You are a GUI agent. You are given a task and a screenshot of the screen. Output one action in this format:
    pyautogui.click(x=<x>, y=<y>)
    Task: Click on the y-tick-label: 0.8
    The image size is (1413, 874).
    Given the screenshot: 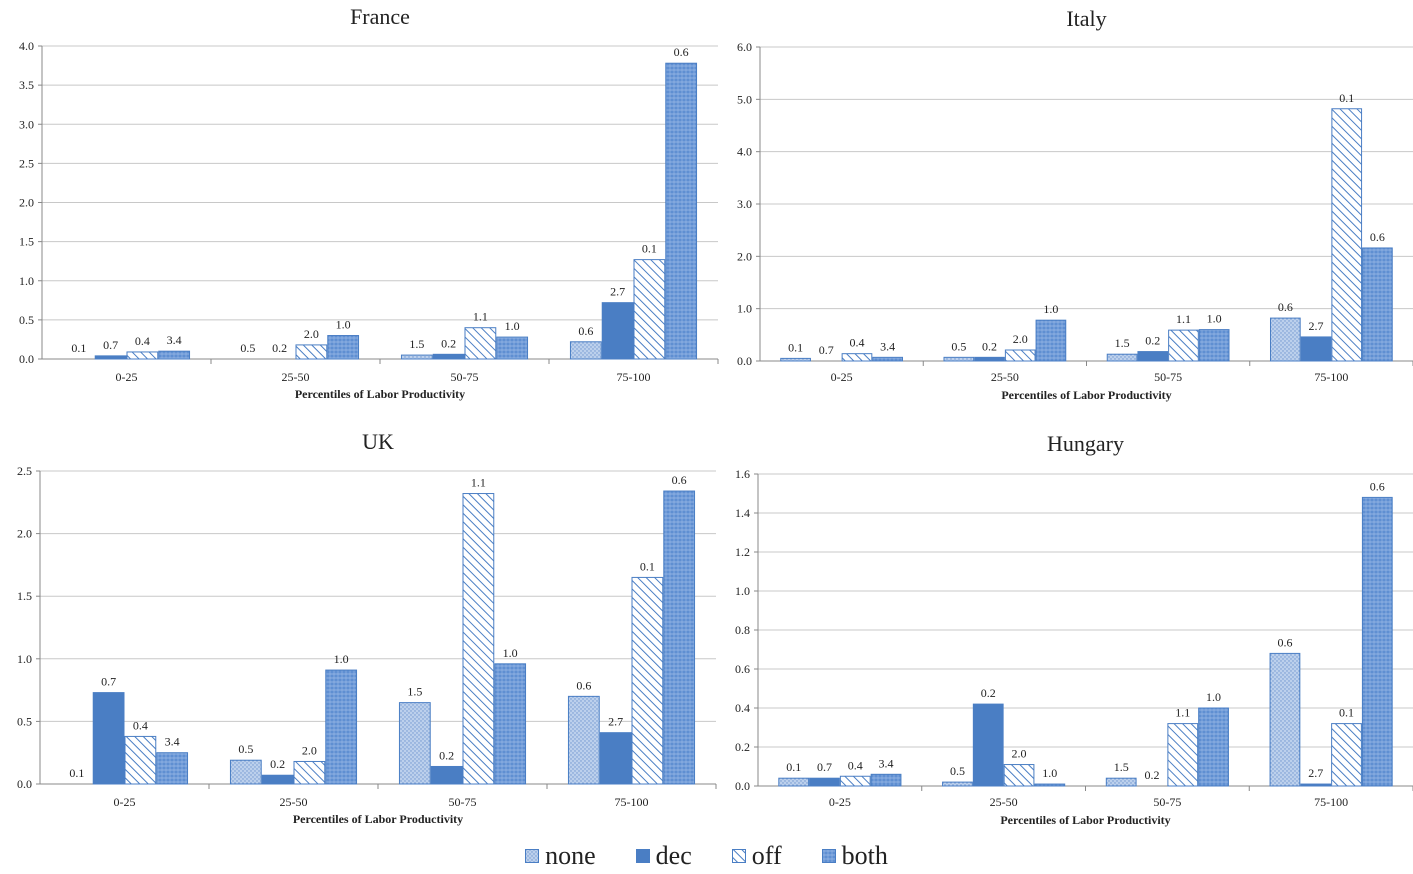 What is the action you would take?
    pyautogui.click(x=742, y=630)
    